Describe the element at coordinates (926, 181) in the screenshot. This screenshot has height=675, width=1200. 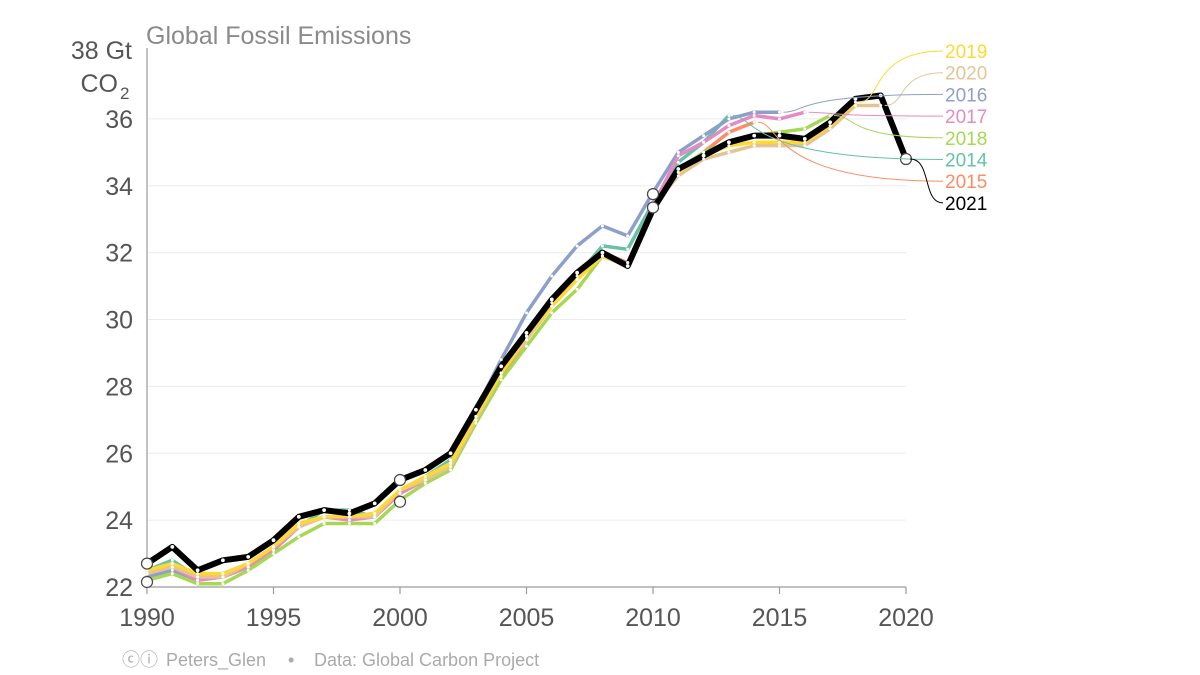
I see `legend-leader-2021` at that location.